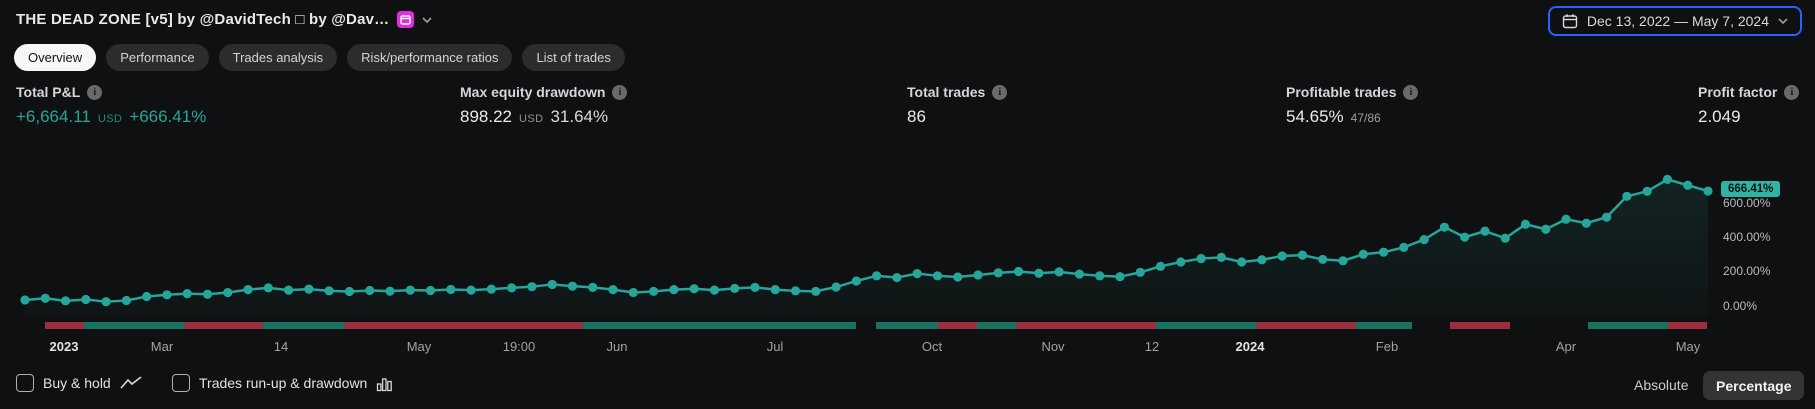  What do you see at coordinates (1747, 203) in the screenshot?
I see `y-axis-label: 600.00%` at bounding box center [1747, 203].